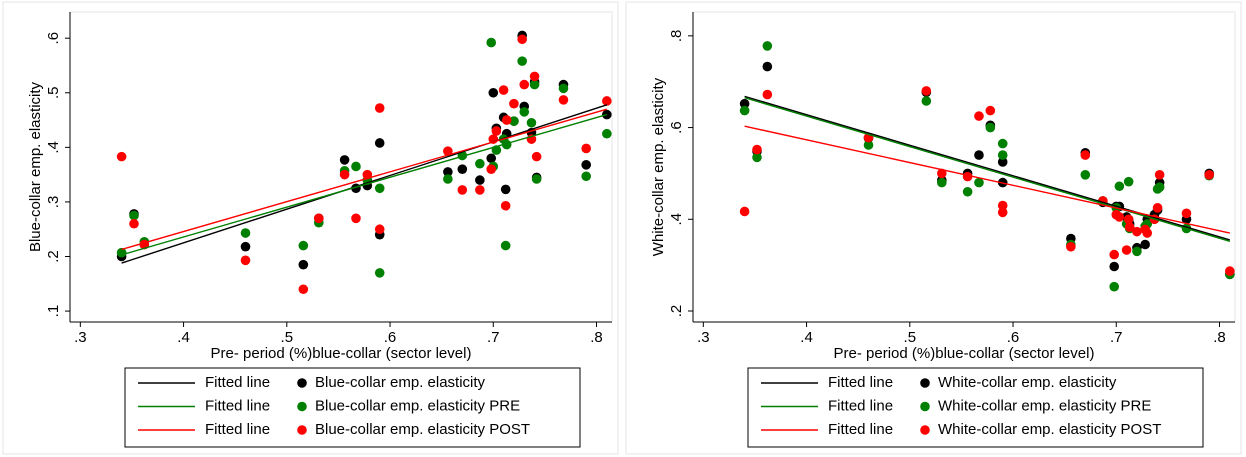 The width and height of the screenshot is (1246, 457). Describe the element at coordinates (35, 166) in the screenshot. I see `y-axis-title: Blue-collar emp. elasticity` at that location.